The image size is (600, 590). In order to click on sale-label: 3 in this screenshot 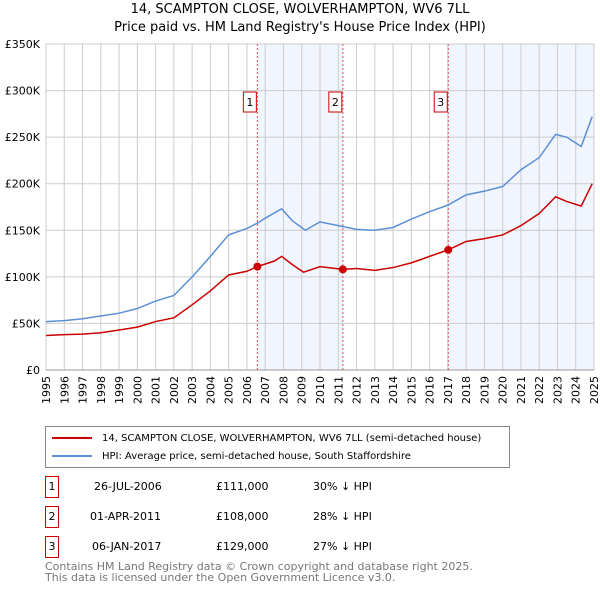, I will do `click(440, 102)`.